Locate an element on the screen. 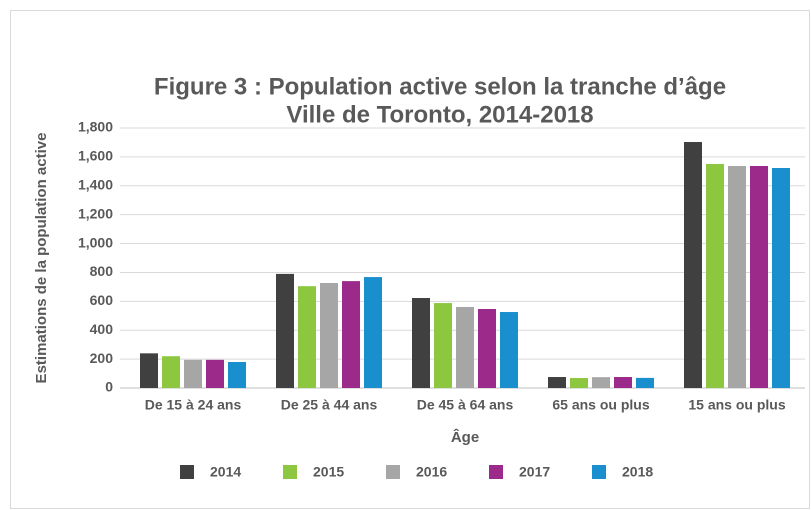 The image size is (811, 510). y-axis-title: Estimations de la population active is located at coordinates (41, 258).